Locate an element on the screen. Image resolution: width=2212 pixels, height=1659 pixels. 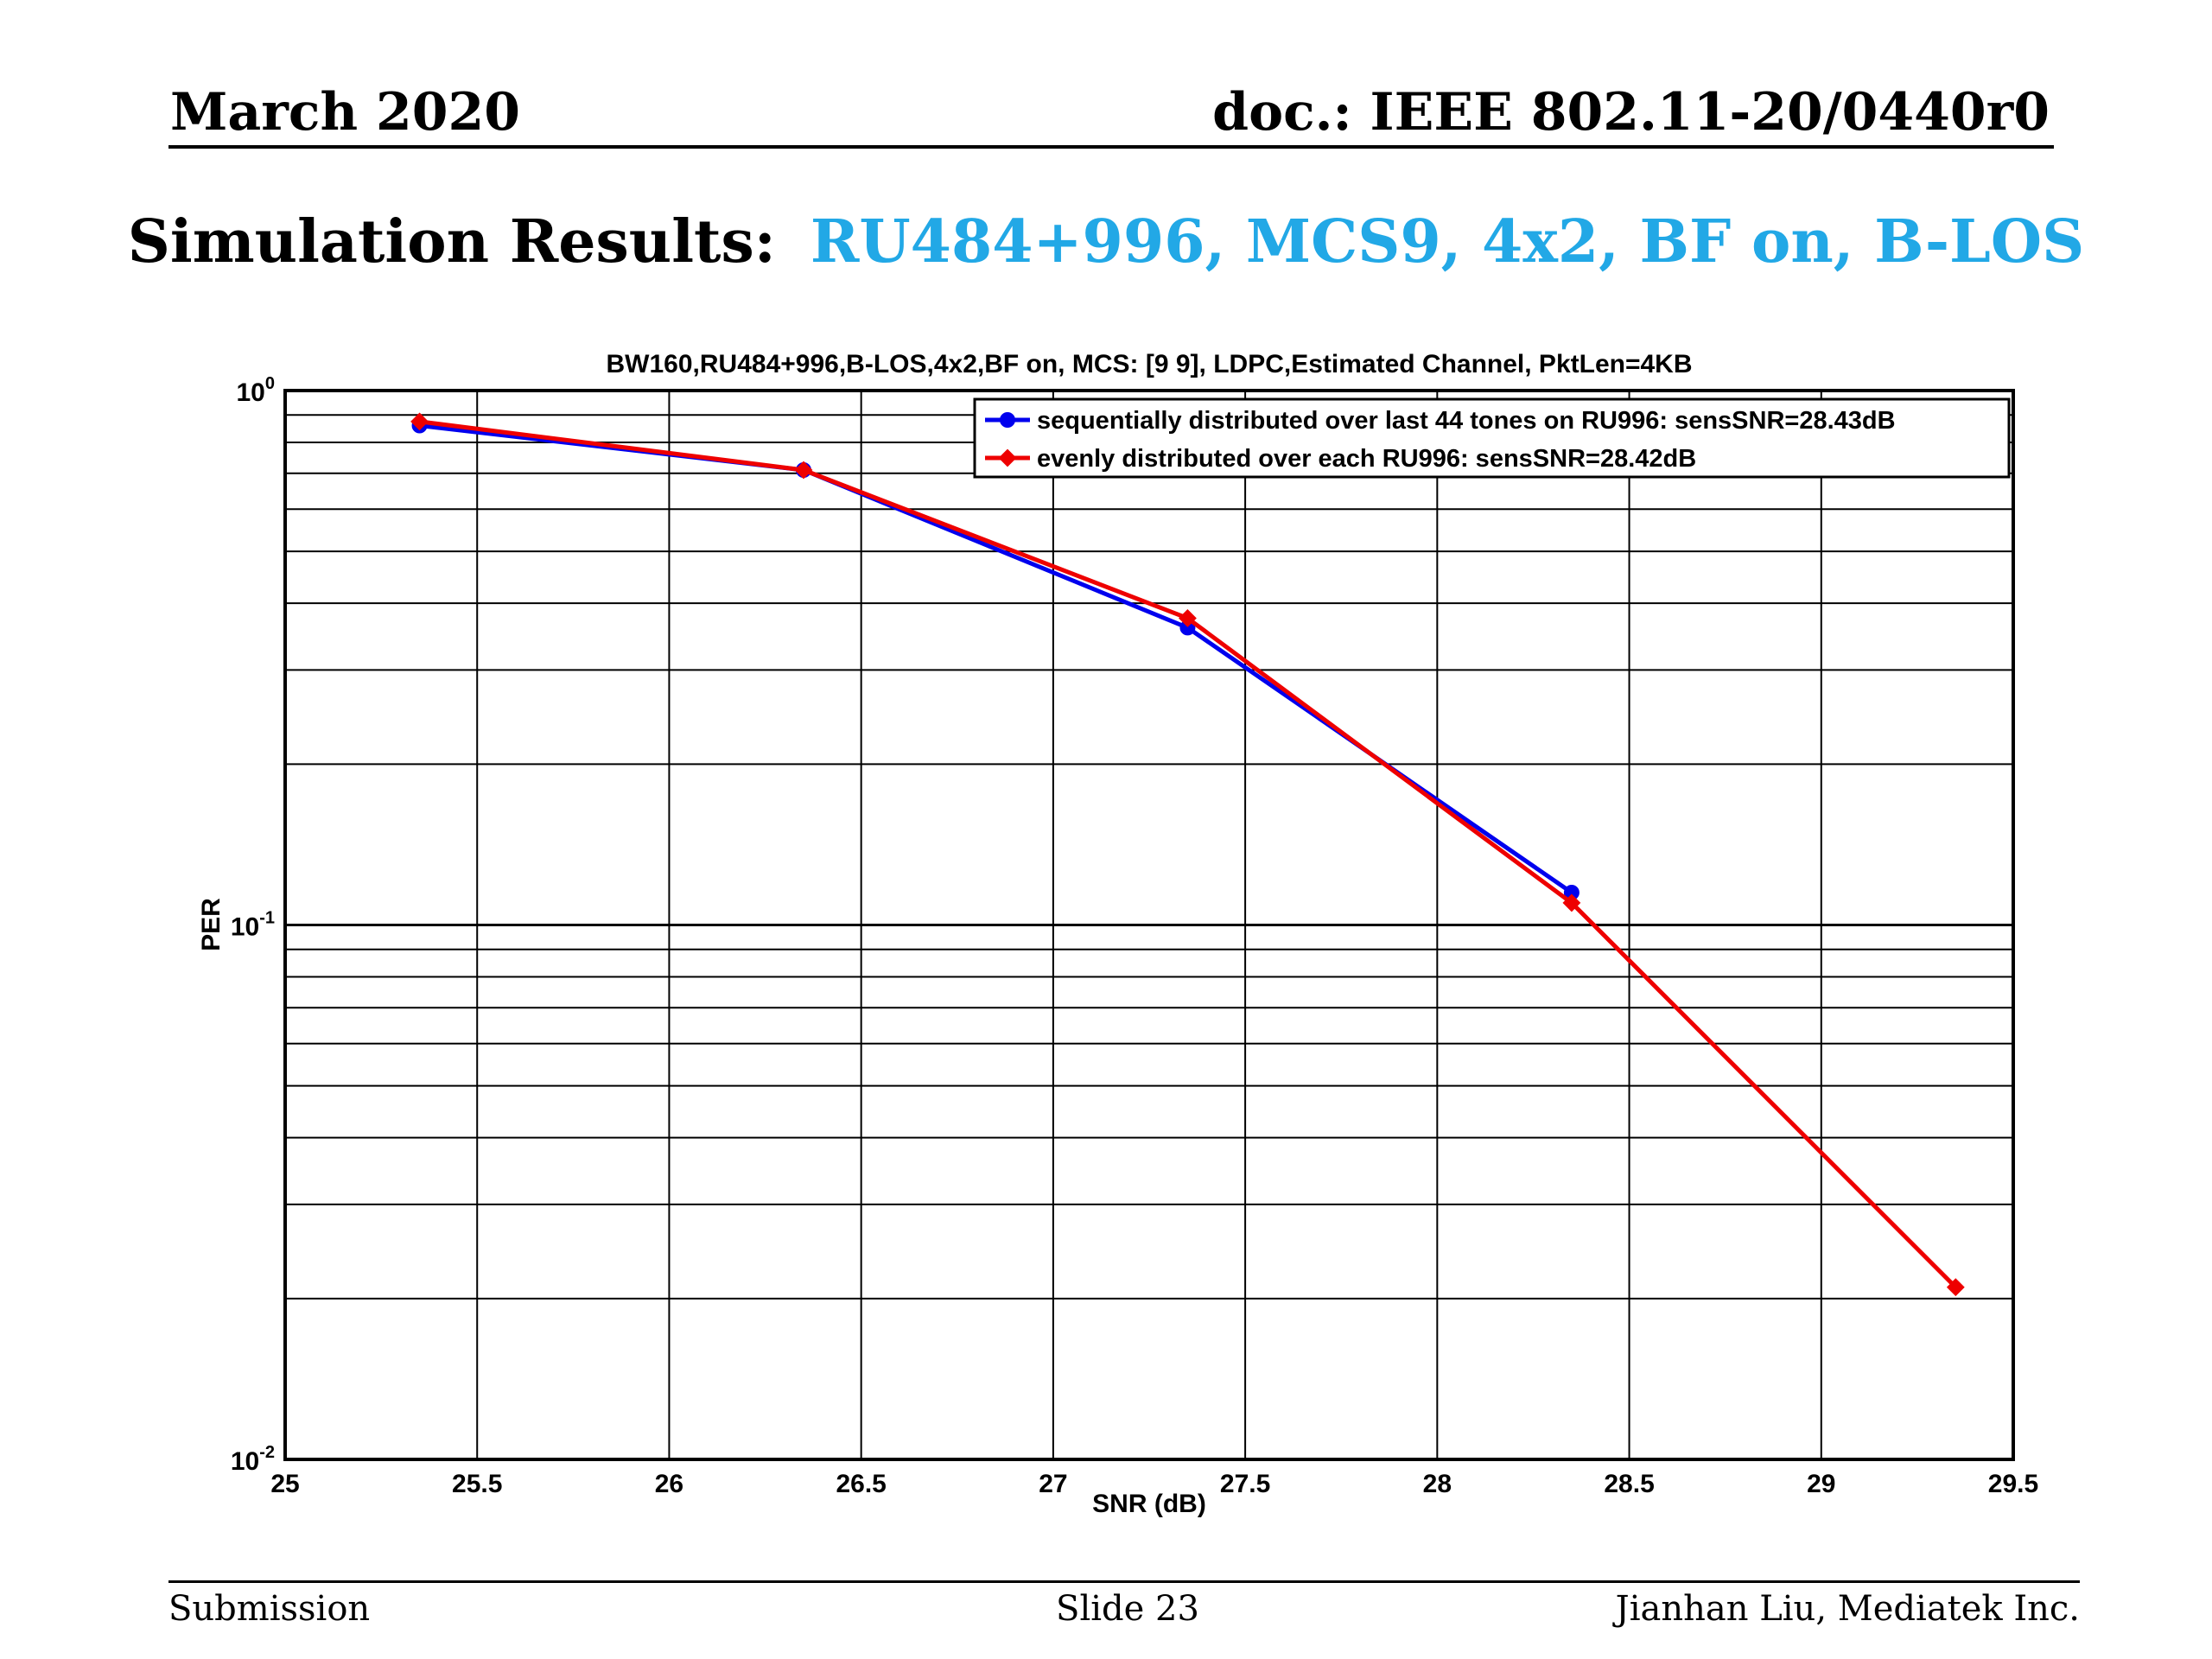
x-tick-label: 27.5 is located at coordinates (1245, 1484).